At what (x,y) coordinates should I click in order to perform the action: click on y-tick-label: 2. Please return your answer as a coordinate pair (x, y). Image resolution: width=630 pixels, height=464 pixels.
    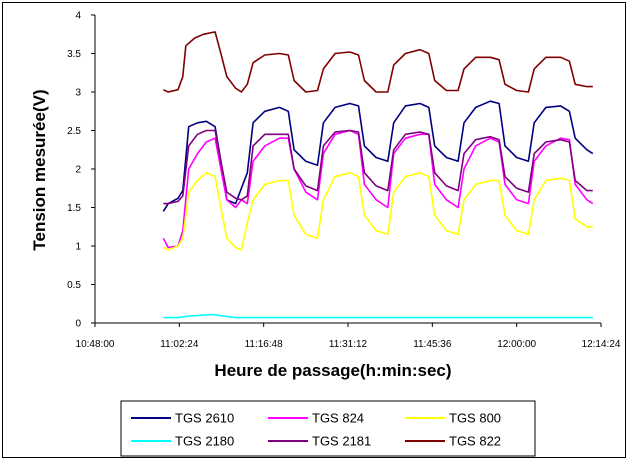
    Looking at the image, I should click on (78, 170).